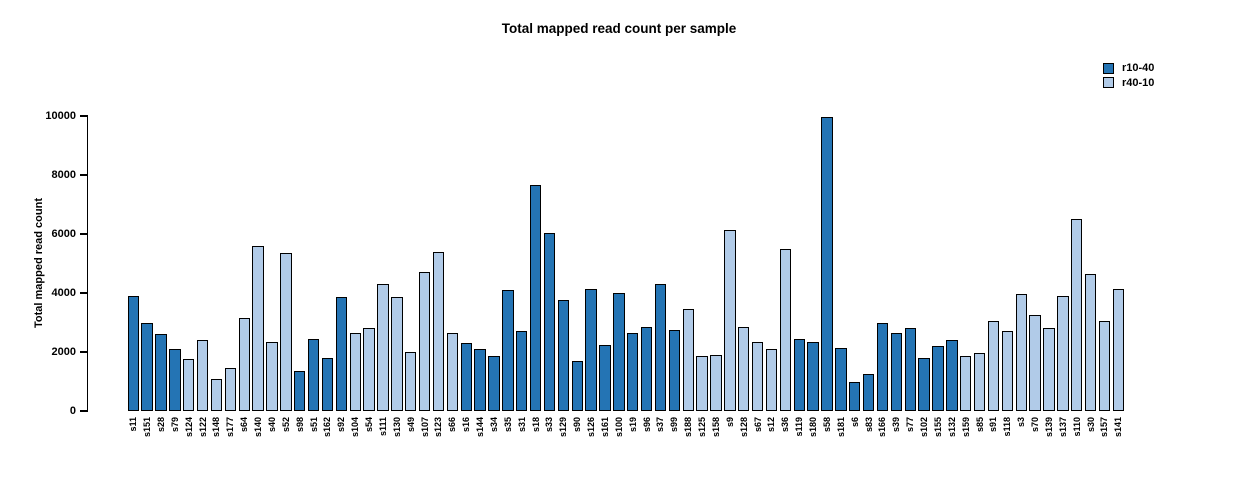 The width and height of the screenshot is (1238, 500). I want to click on legend-item-r10-40: r10-40, so click(1128, 68).